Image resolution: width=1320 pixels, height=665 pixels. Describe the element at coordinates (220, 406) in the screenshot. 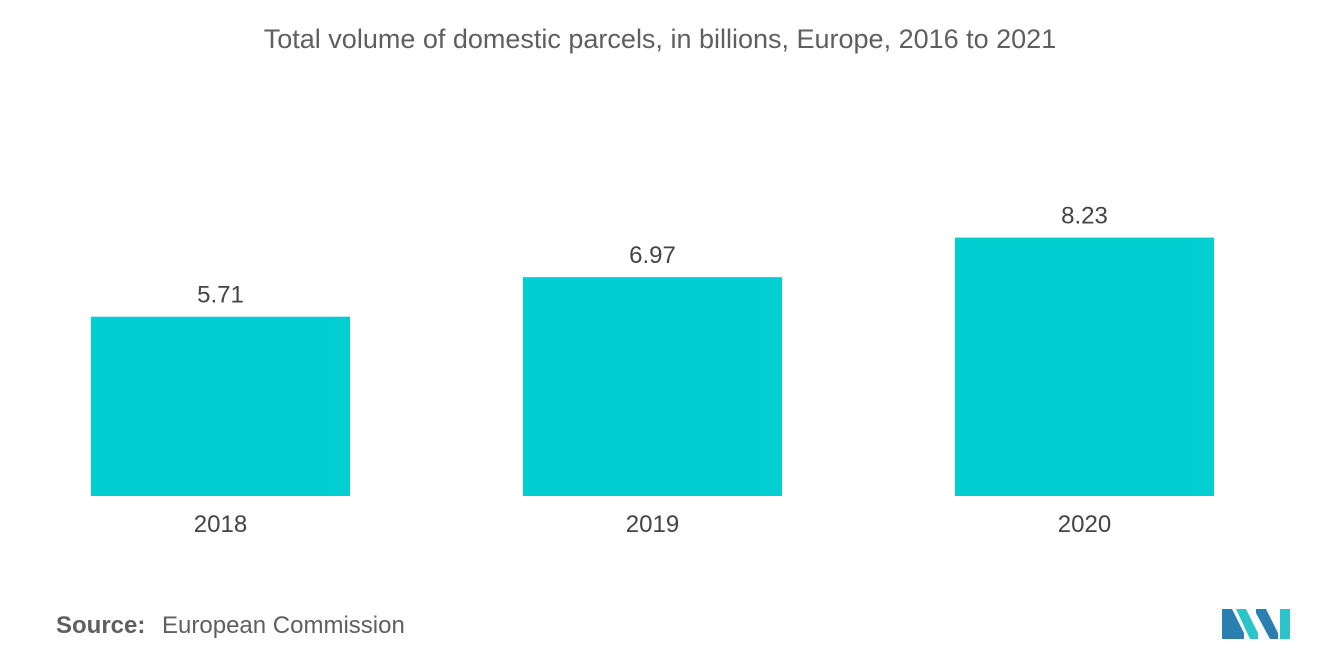

I see `bar-2018` at that location.